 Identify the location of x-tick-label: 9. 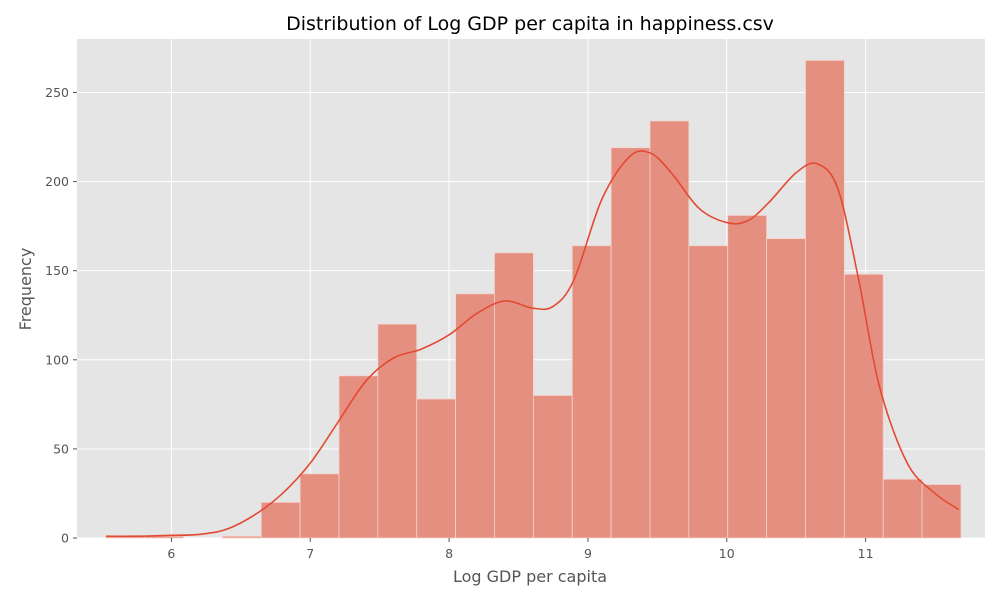
(588, 553).